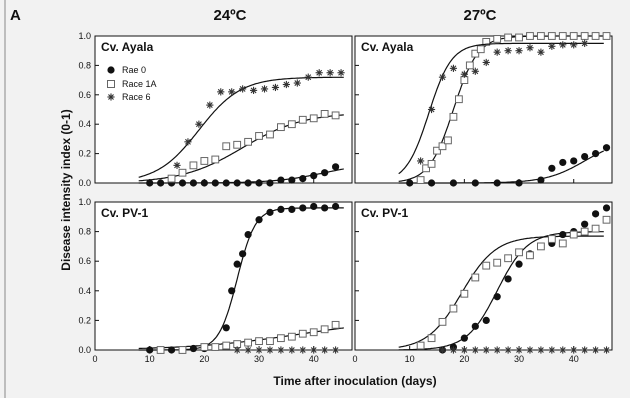 The height and width of the screenshot is (398, 630). What do you see at coordinates (139, 84) in the screenshot?
I see `legend-label-race1a: Race 1A` at bounding box center [139, 84].